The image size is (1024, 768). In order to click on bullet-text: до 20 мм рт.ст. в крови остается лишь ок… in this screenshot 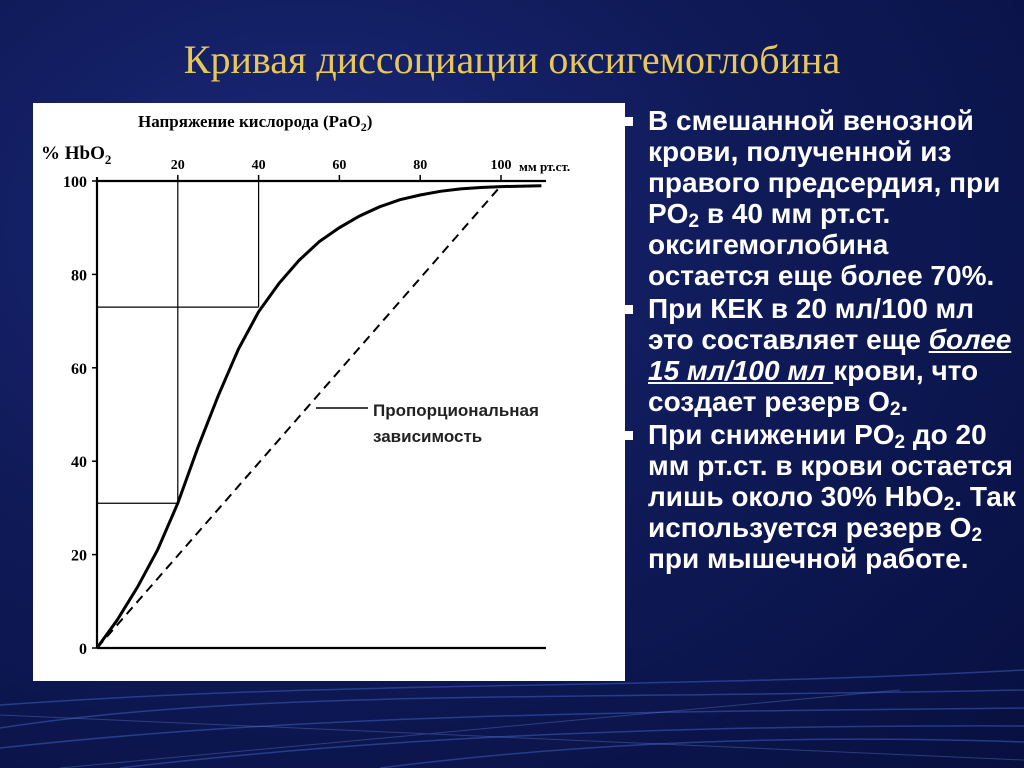, I will do `click(830, 465)`.